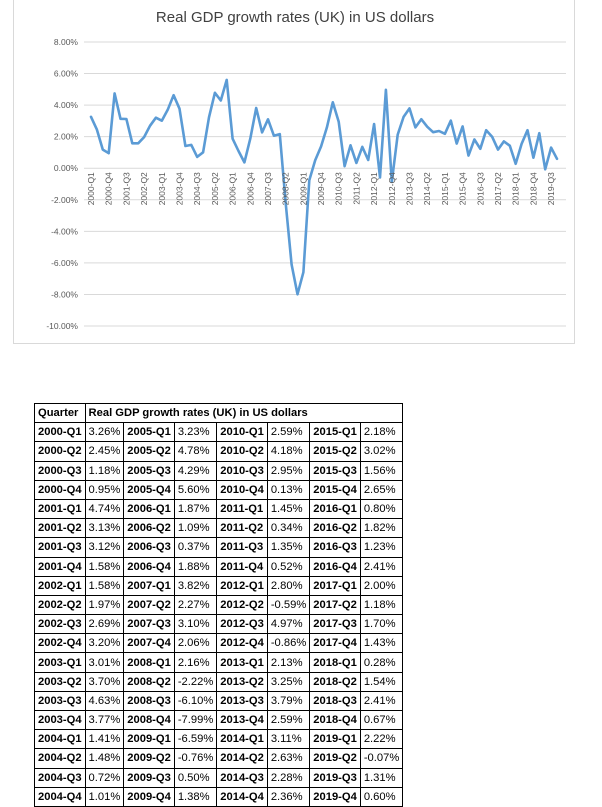  I want to click on quarter-cell: 2003-Q3, so click(60, 700).